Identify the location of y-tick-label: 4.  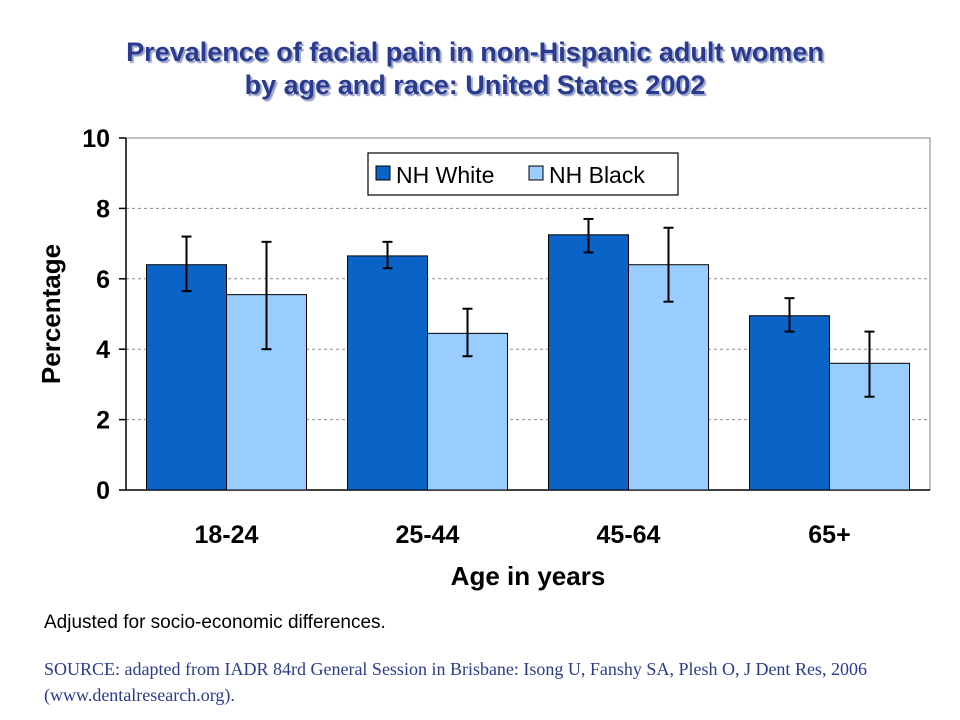
(103, 350).